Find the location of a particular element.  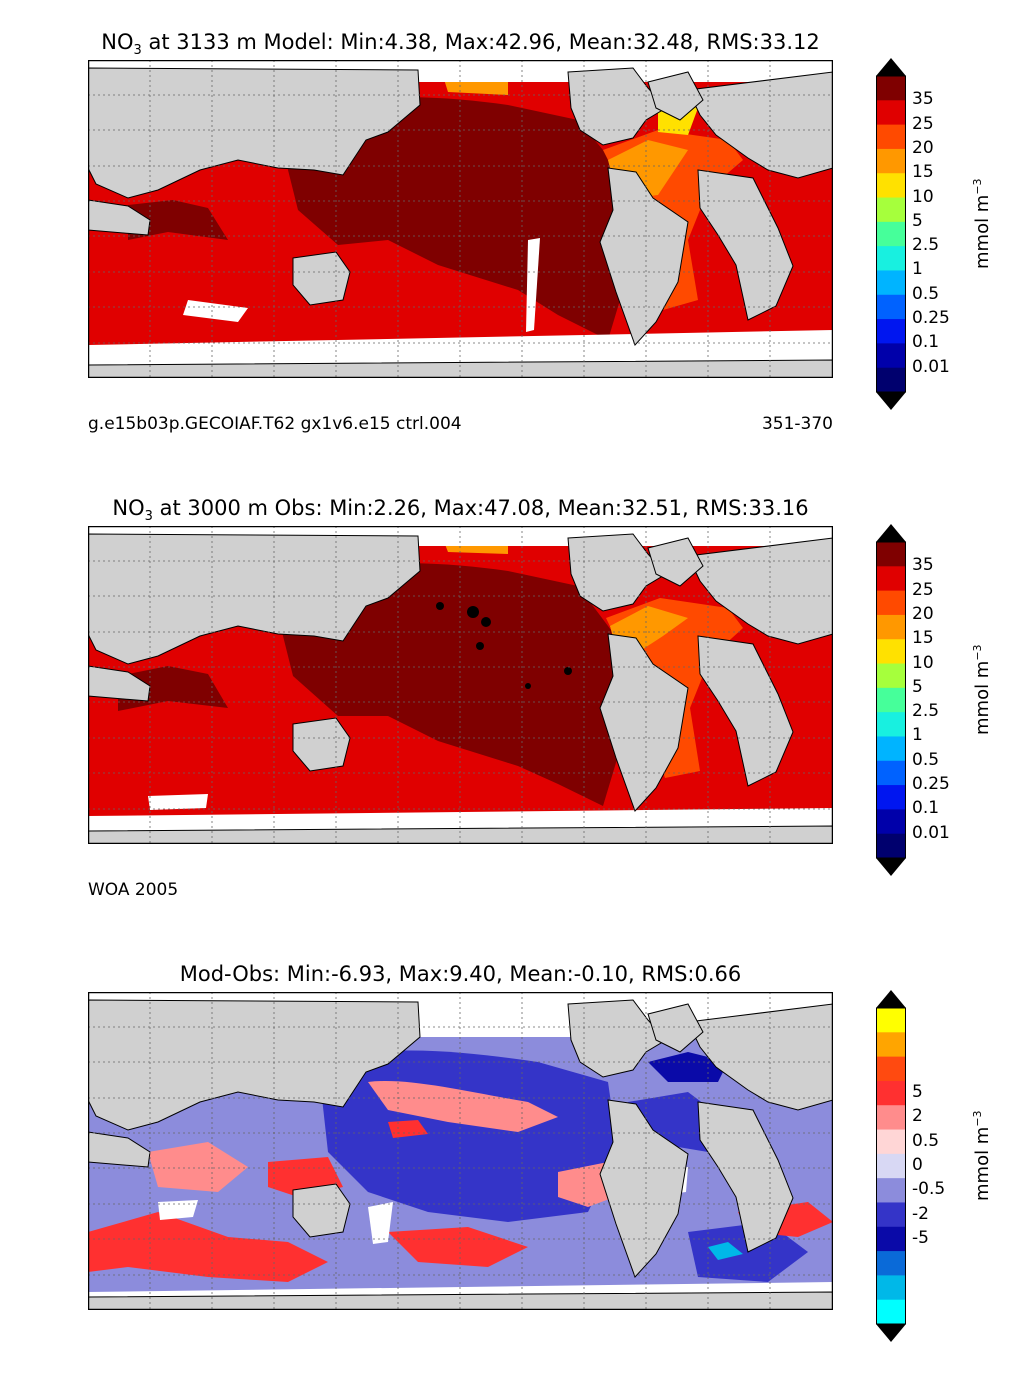

diff-colorbar is located at coordinates (891, 1166).